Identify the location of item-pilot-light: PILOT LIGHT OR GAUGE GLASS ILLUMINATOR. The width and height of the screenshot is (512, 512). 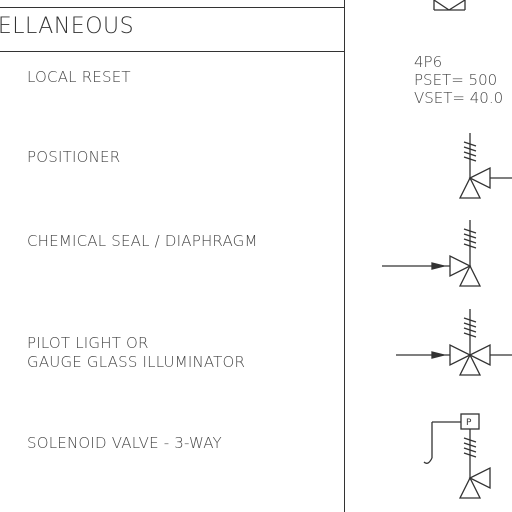
(136, 353).